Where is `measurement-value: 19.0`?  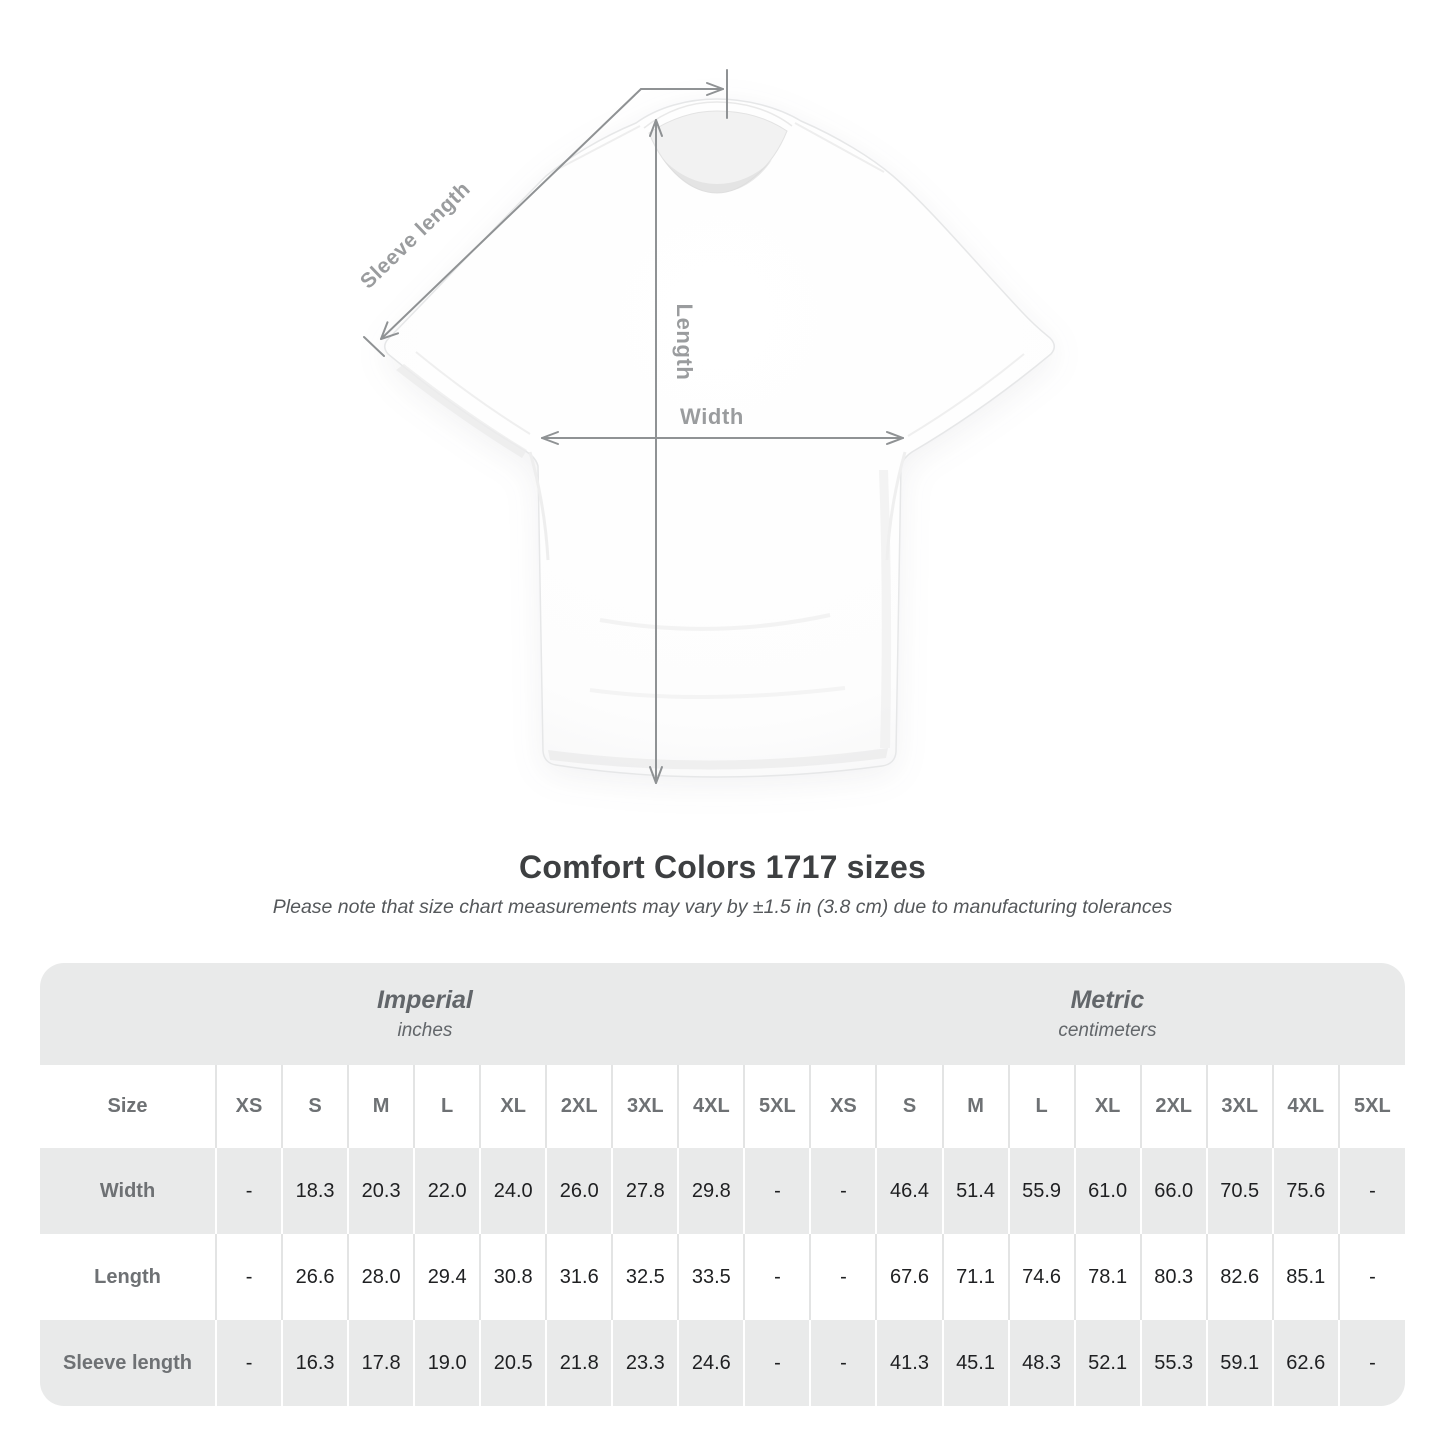
measurement-value: 19.0 is located at coordinates (447, 1363).